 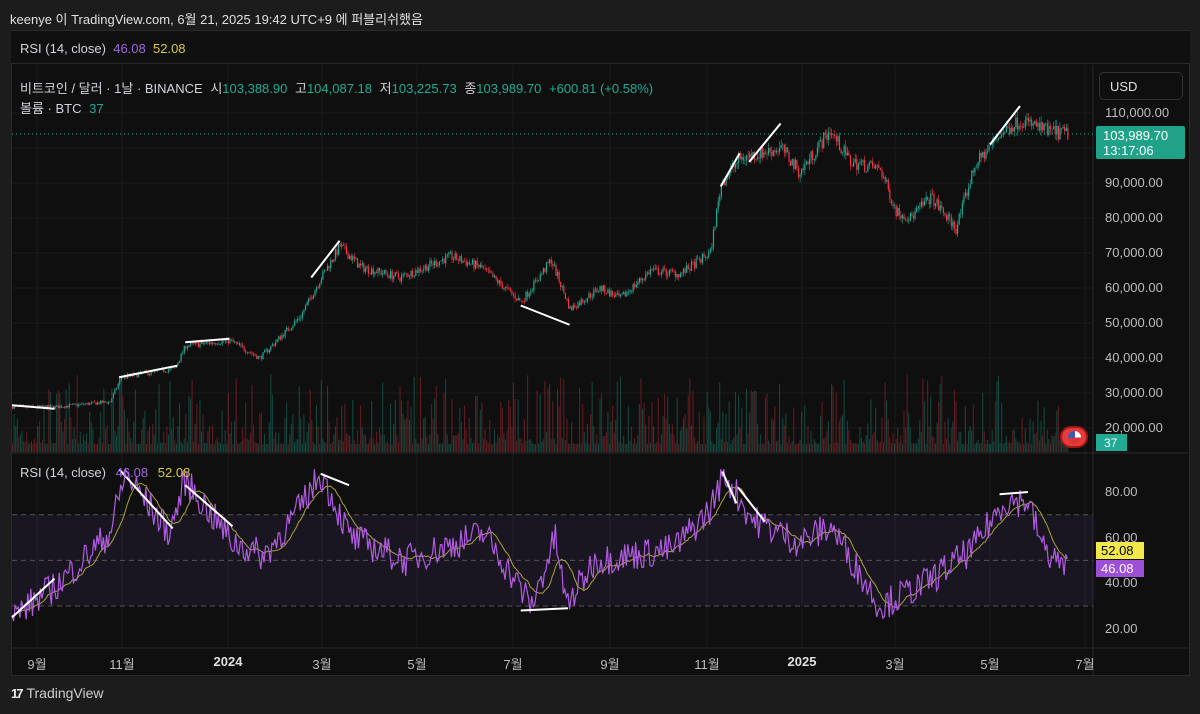 I want to click on price-tick: 20,000.00, so click(x=1134, y=427).